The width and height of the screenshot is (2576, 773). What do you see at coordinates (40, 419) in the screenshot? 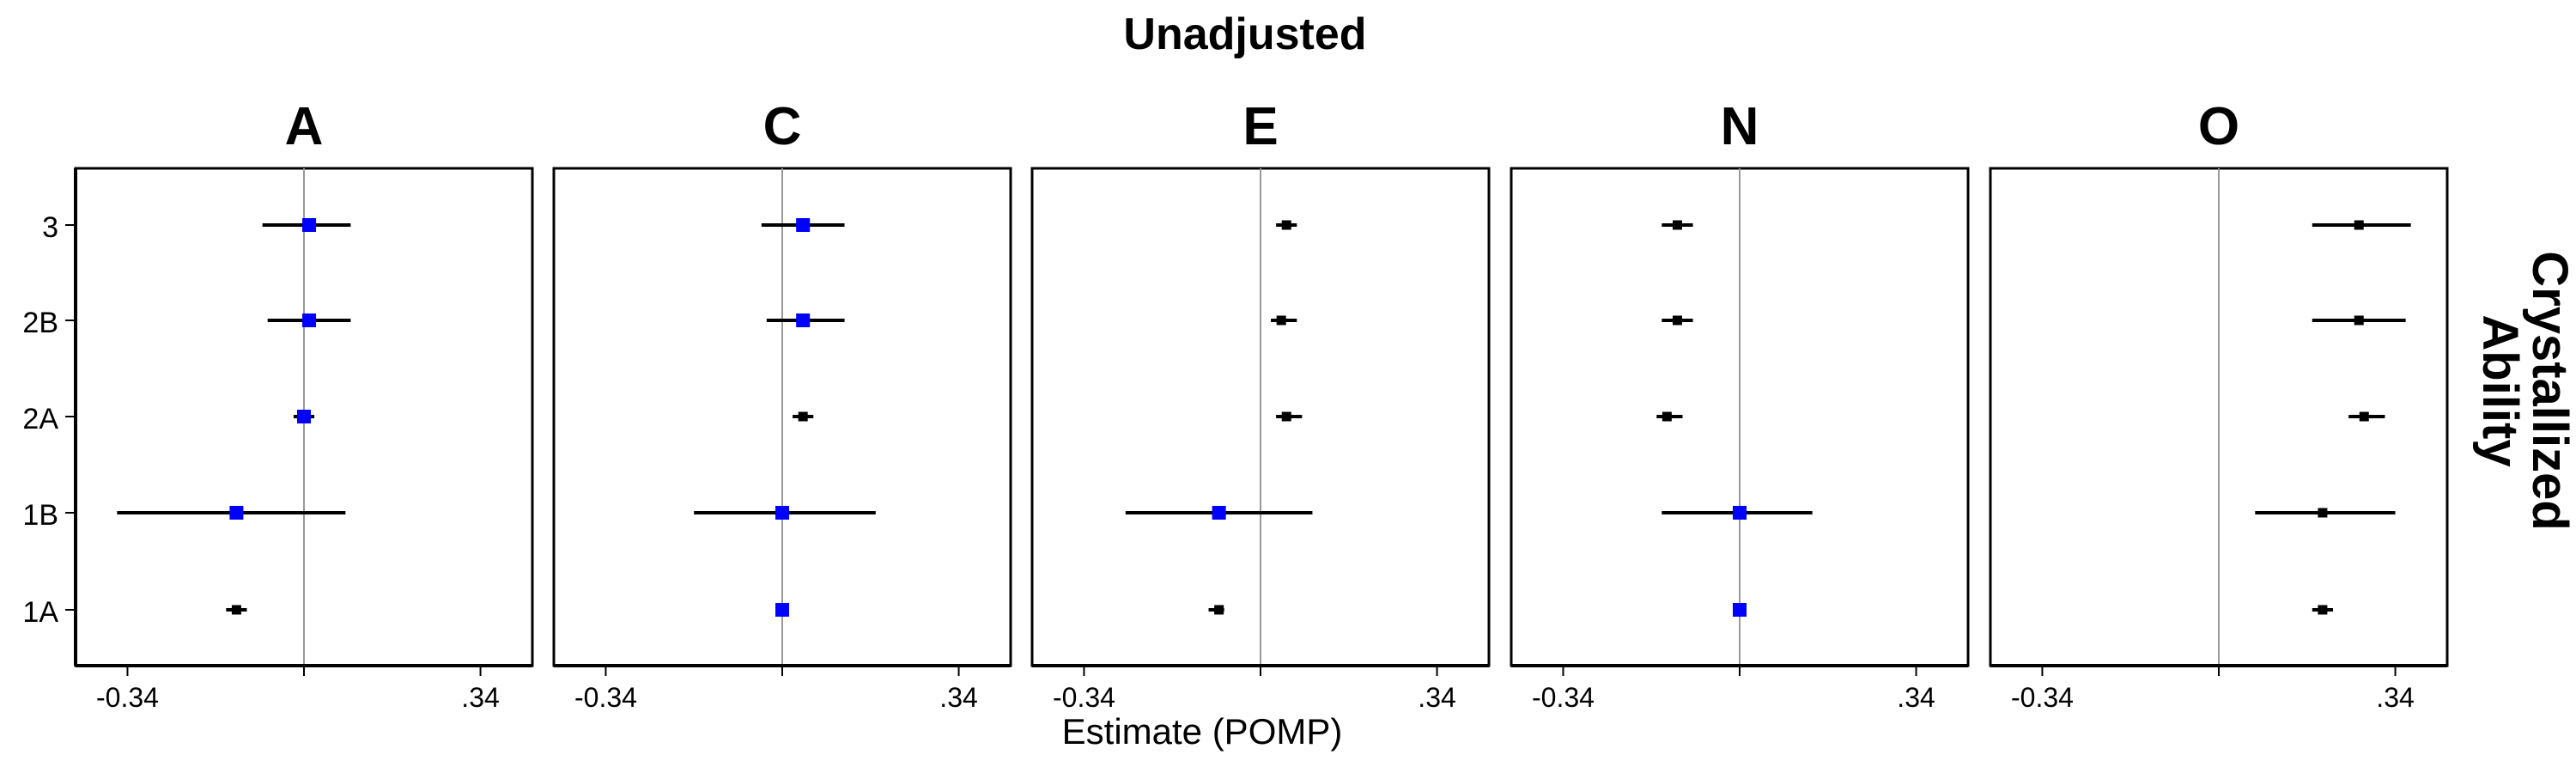
I see `y-tick-label: 2A` at bounding box center [40, 419].